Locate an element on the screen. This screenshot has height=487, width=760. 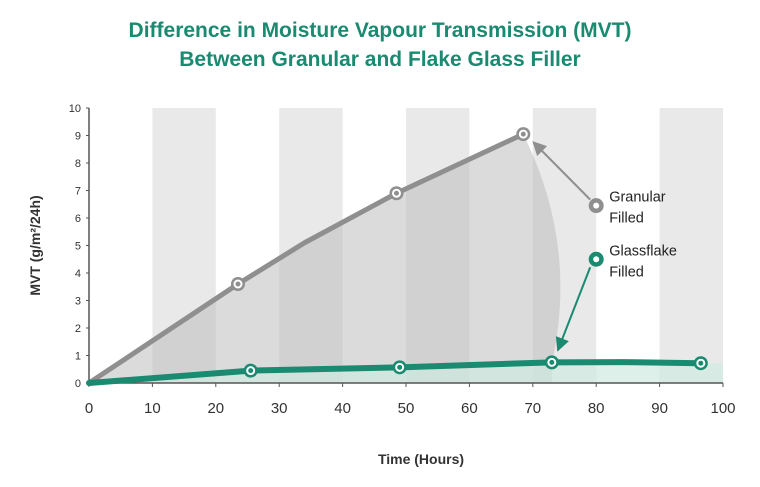
y-tick-label: 0 is located at coordinates (78, 384).